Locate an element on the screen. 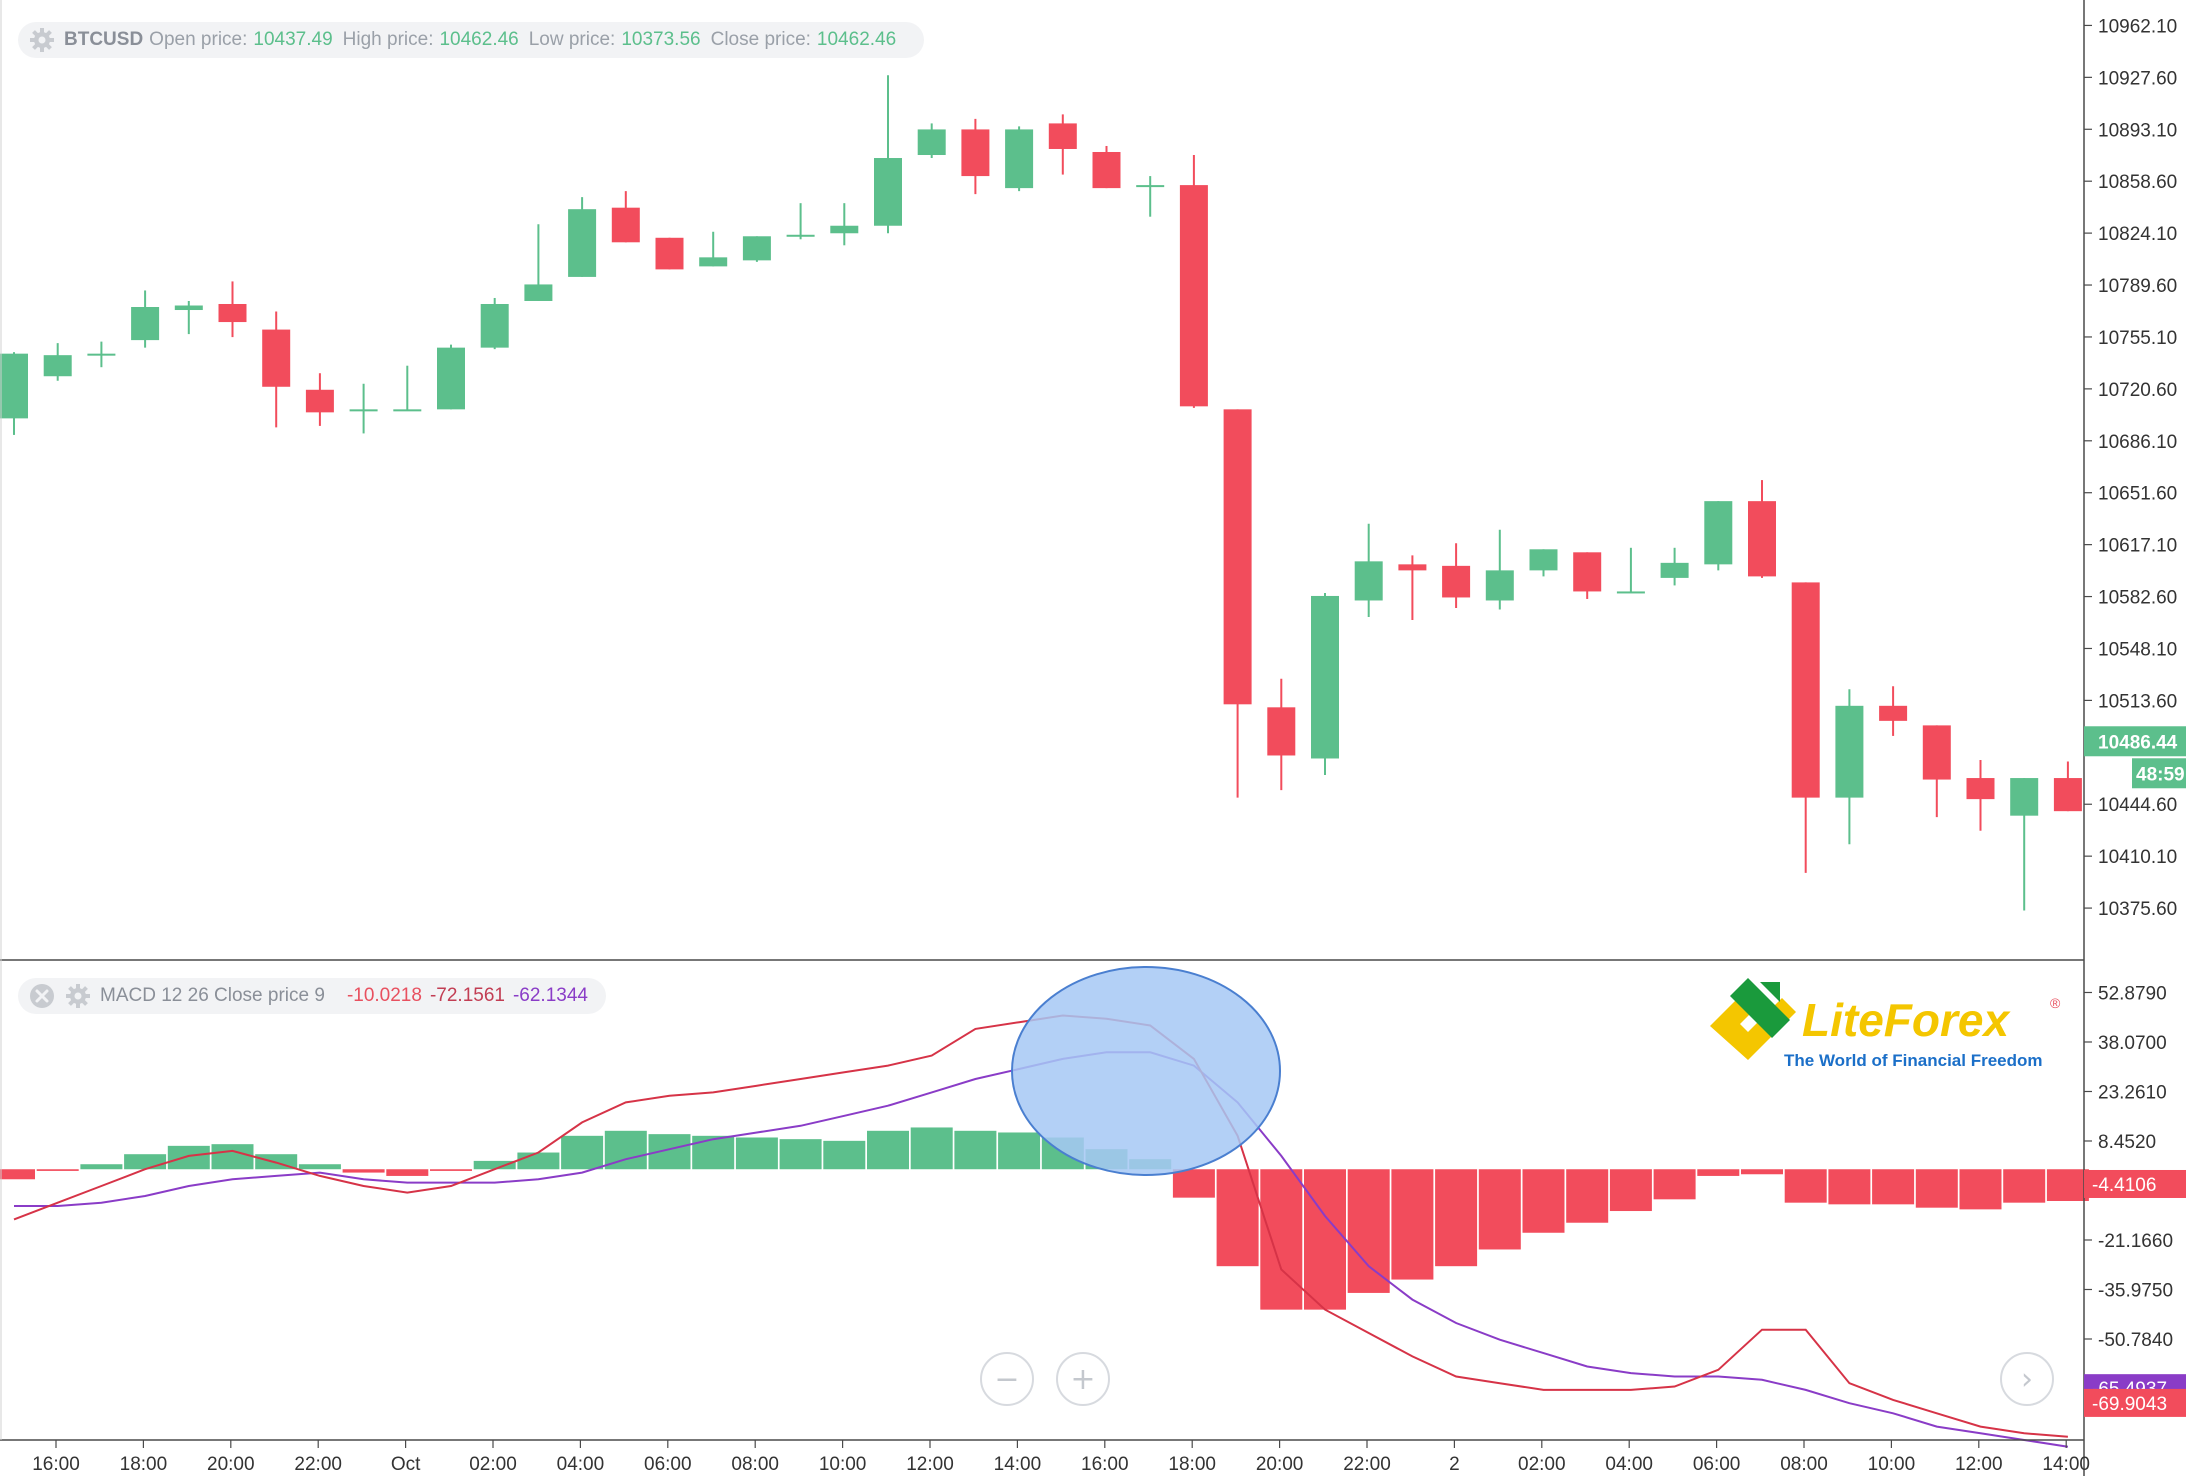 The width and height of the screenshot is (2186, 1481). price-tick-label: 10548.10 is located at coordinates (2137, 649).